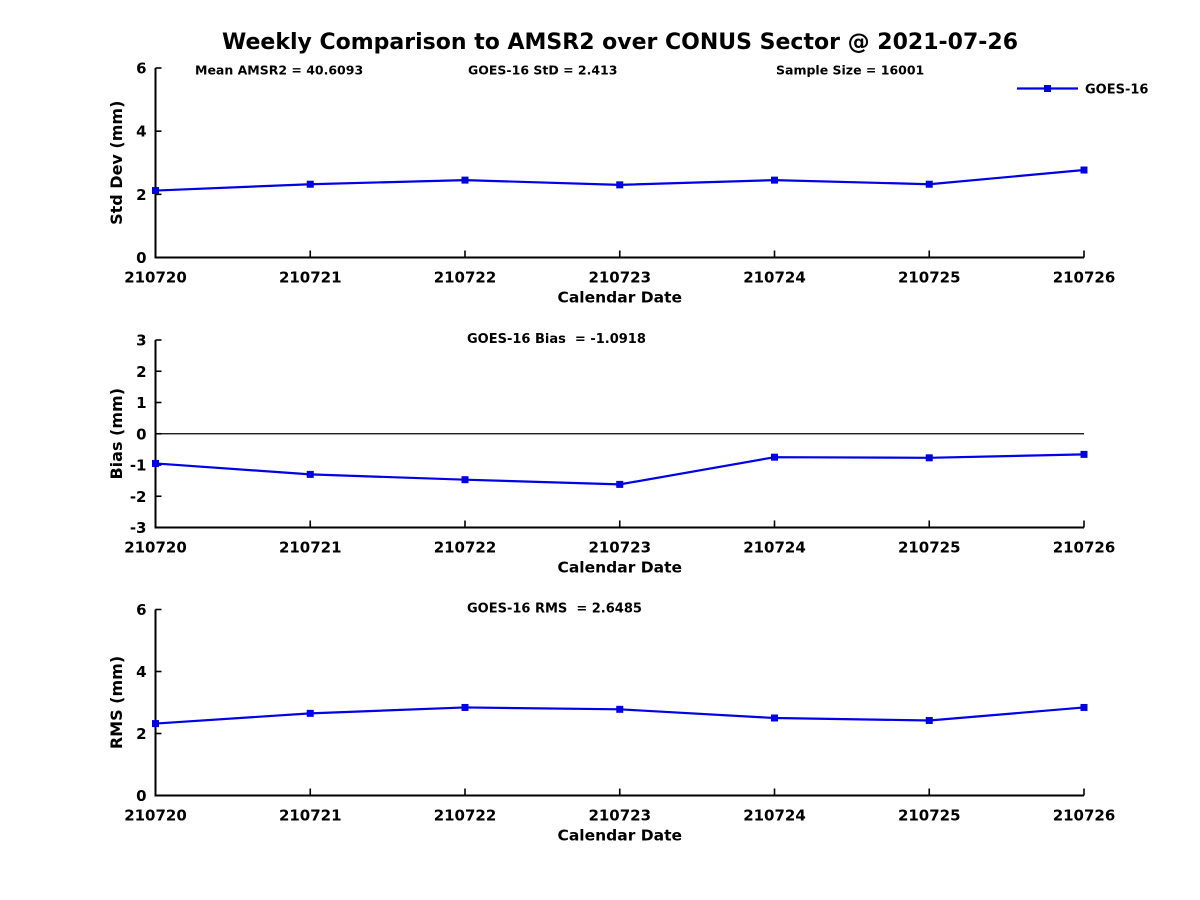  What do you see at coordinates (279, 70) in the screenshot?
I see `stat-annotation: Mean AMSR2 = 40.6093` at bounding box center [279, 70].